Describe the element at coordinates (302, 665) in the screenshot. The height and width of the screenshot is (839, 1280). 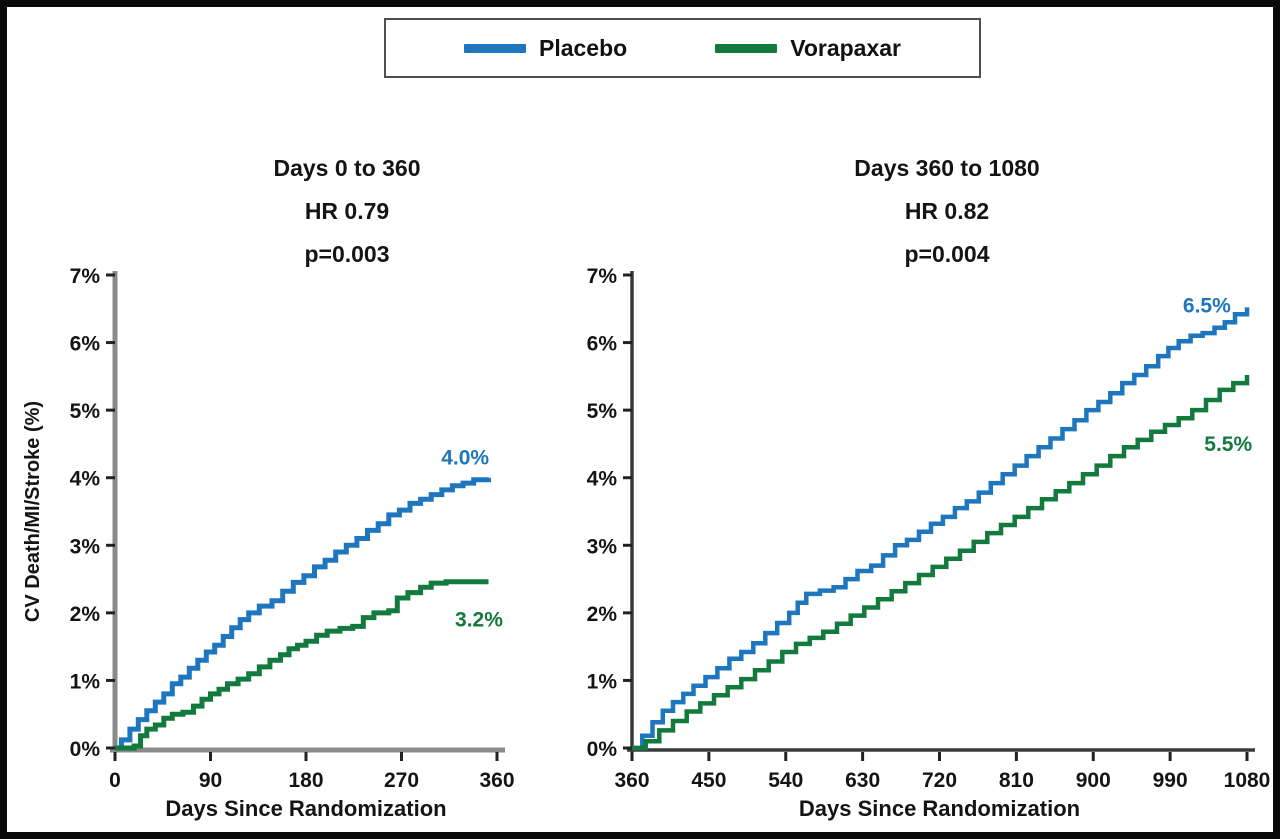
I see `curve-vorapaxar` at that location.